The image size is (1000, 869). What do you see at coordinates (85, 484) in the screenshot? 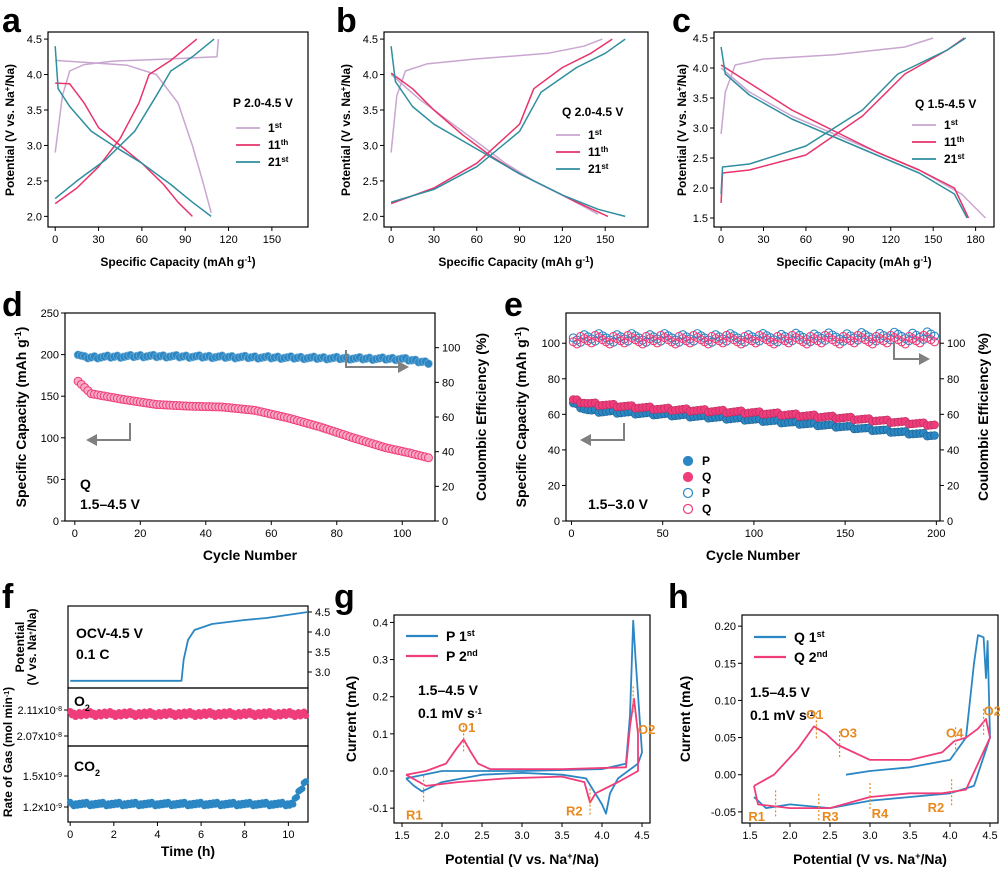
I see `panel-d-ann-sample: Q` at bounding box center [85, 484].